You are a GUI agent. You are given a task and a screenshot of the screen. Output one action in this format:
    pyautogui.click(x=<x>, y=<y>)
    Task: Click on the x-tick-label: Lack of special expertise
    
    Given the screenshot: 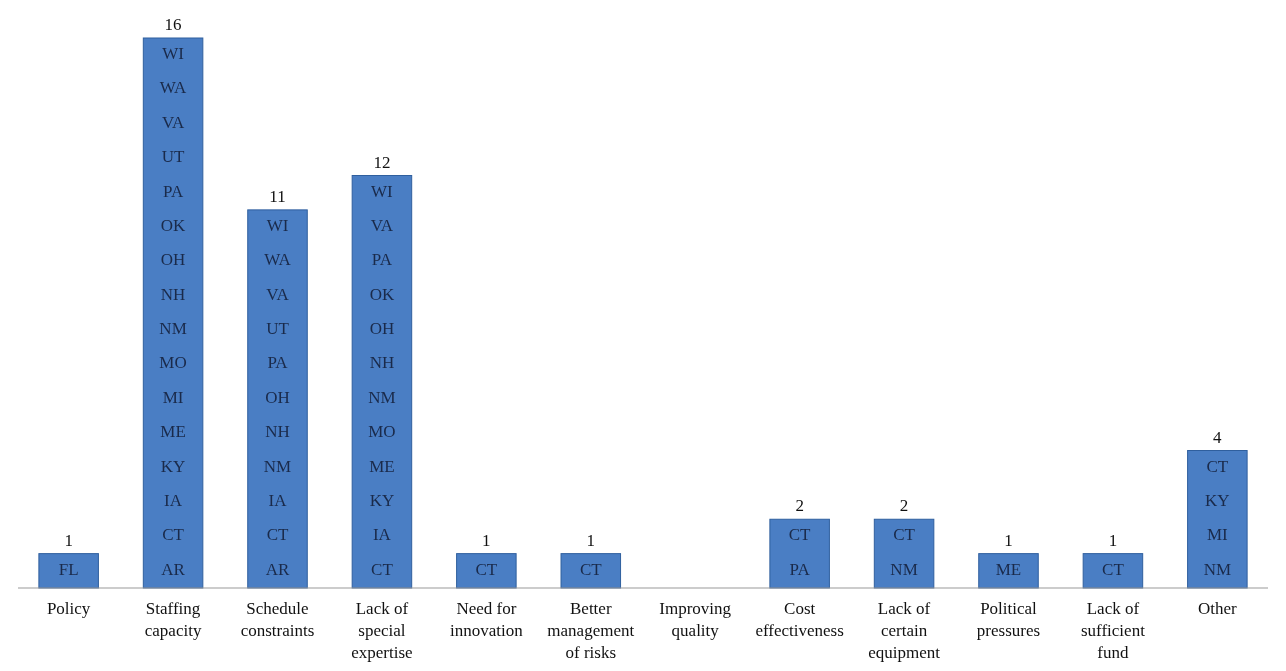 What is the action you would take?
    pyautogui.click(x=382, y=630)
    